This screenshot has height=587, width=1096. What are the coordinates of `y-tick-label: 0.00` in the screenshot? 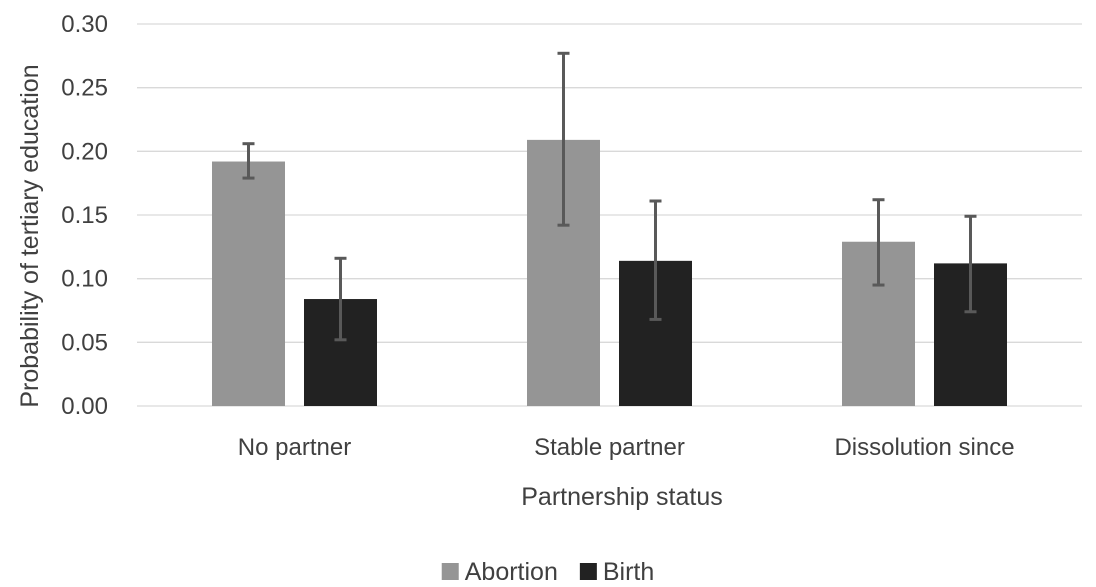 It's located at (84, 406).